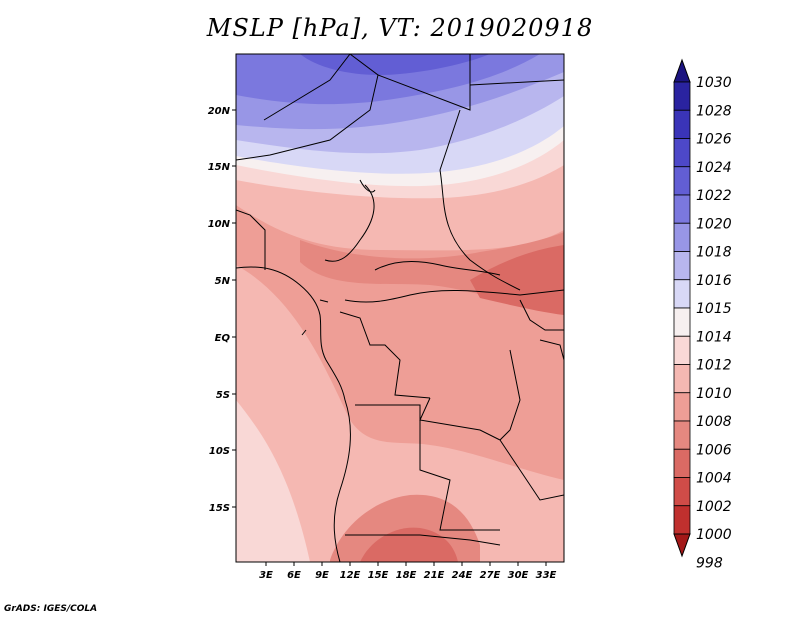  What do you see at coordinates (714, 196) in the screenshot?
I see `colorbar-level-label: 1022` at bounding box center [714, 196].